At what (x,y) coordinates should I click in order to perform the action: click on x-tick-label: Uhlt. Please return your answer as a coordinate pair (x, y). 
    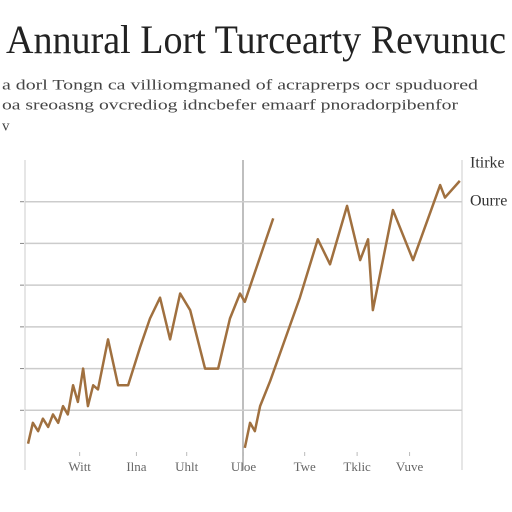
    Looking at the image, I should click on (187, 466).